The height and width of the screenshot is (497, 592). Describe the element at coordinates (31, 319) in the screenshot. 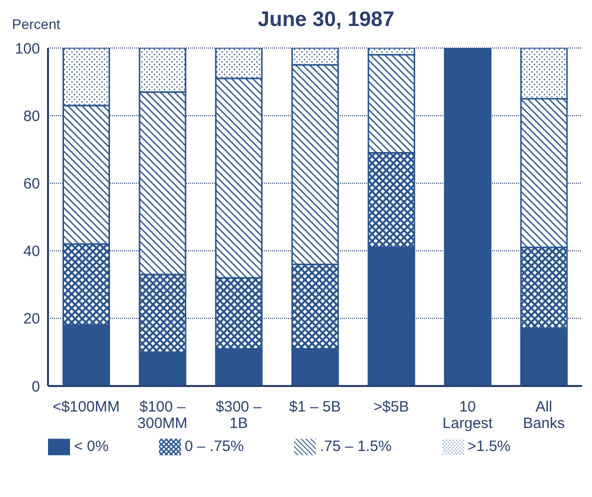

I see `y-tick-label: 20` at that location.